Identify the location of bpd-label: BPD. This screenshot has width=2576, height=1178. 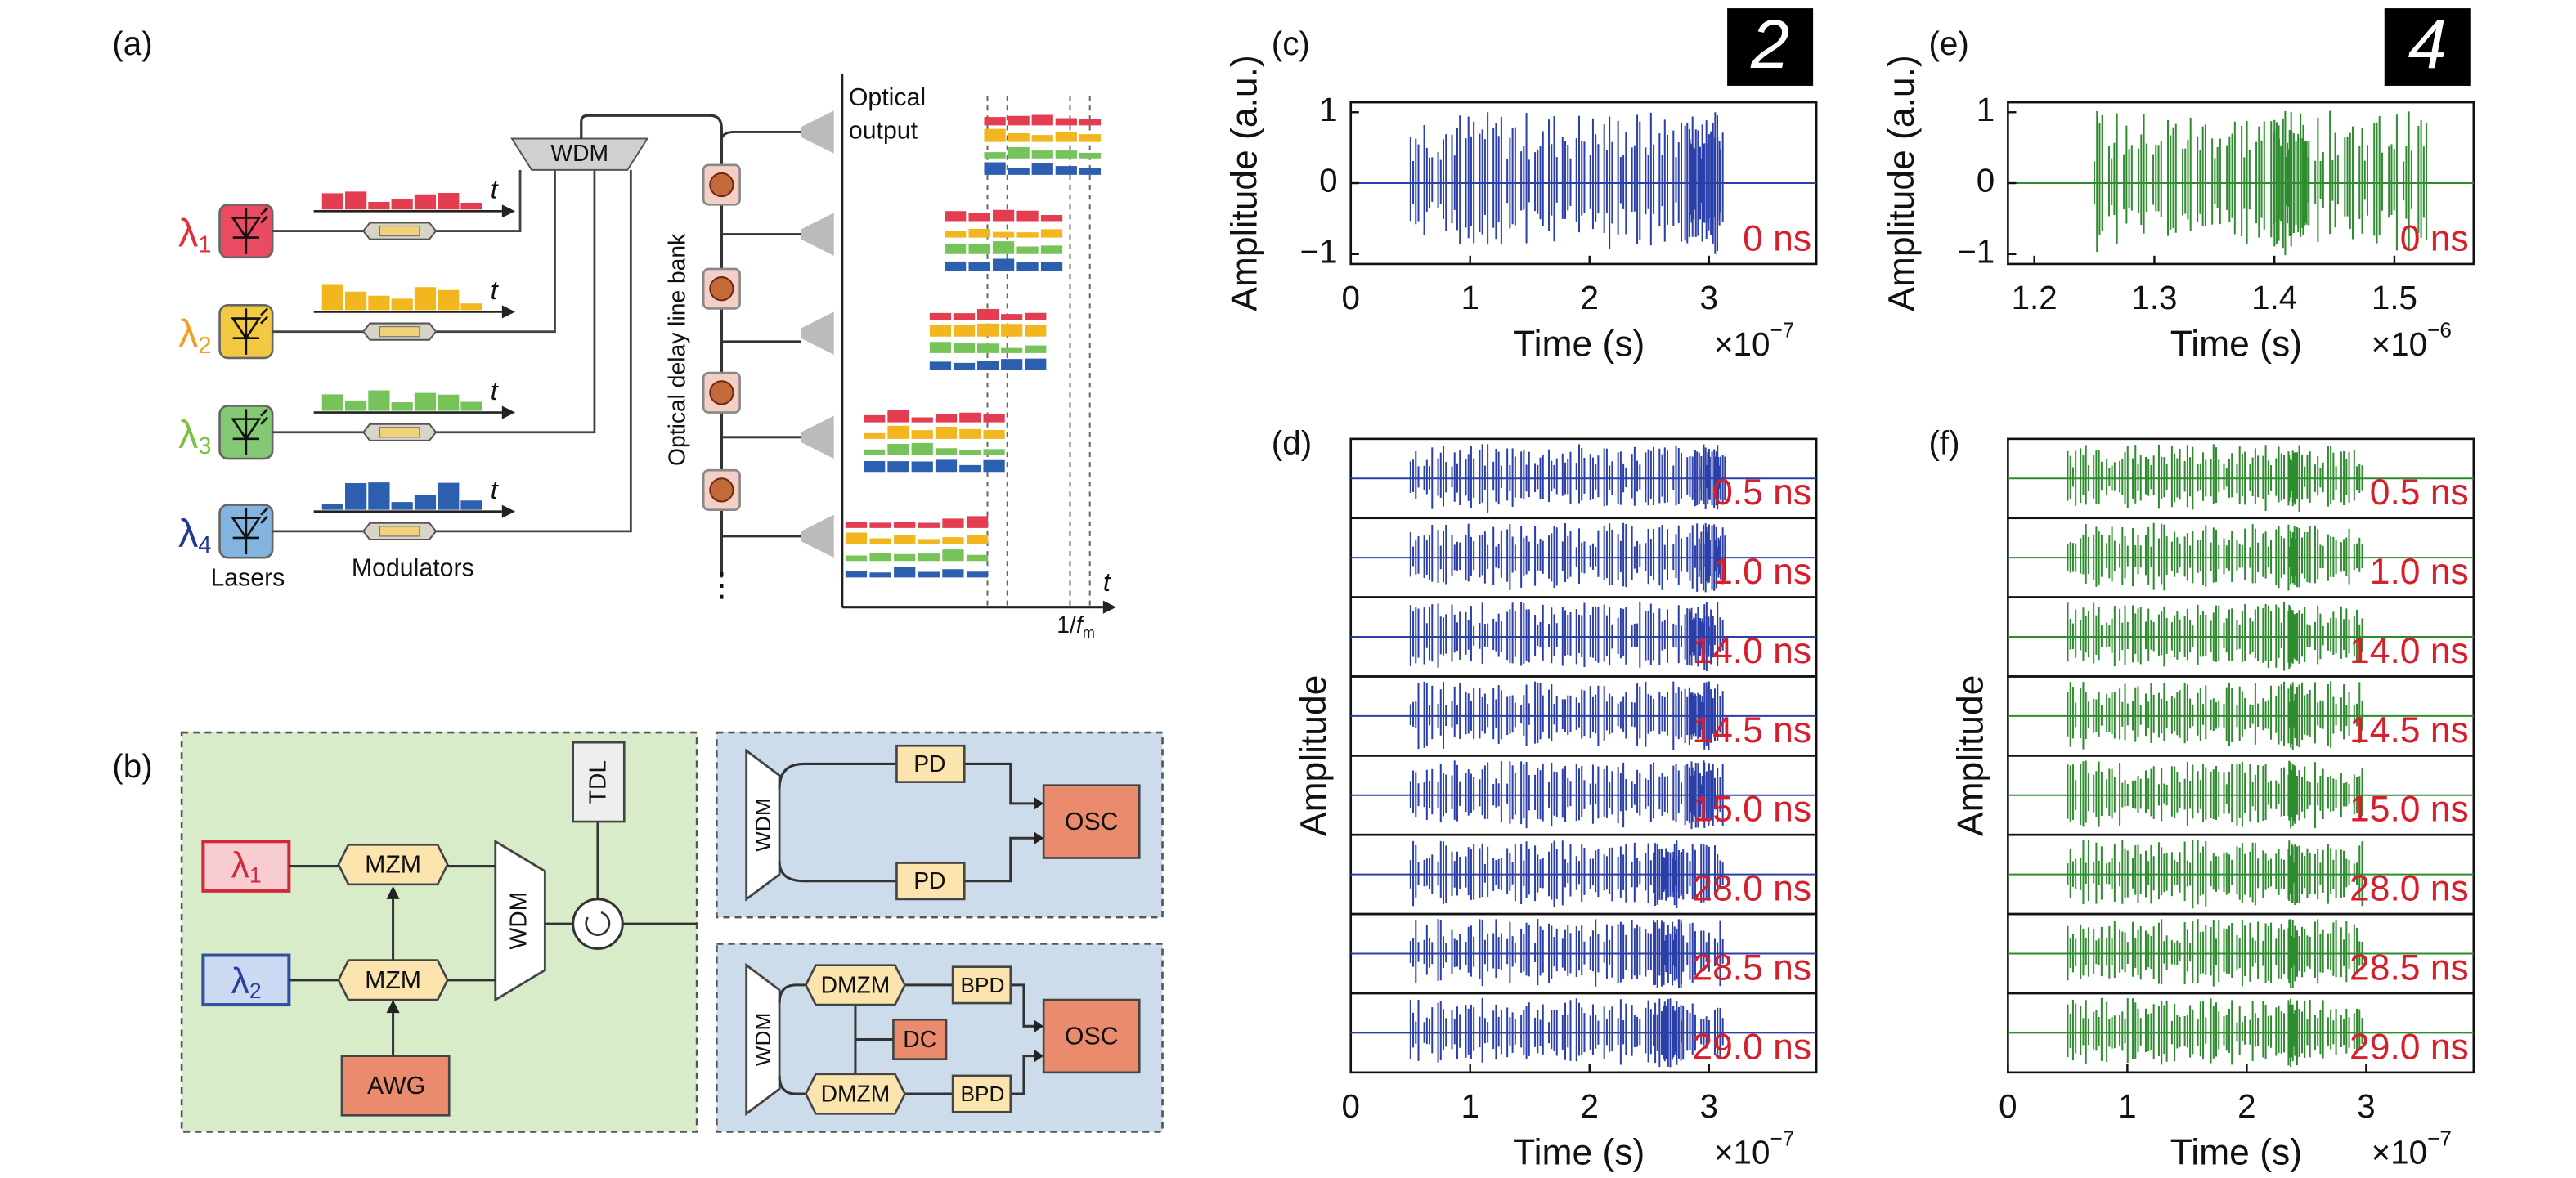
(982, 985).